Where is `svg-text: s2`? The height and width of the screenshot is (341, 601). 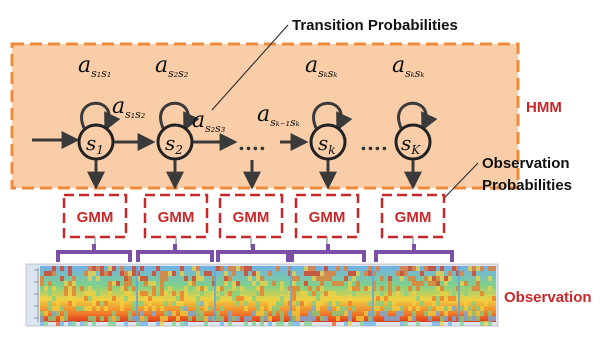
svg-text: s2 is located at coordinates (174, 144).